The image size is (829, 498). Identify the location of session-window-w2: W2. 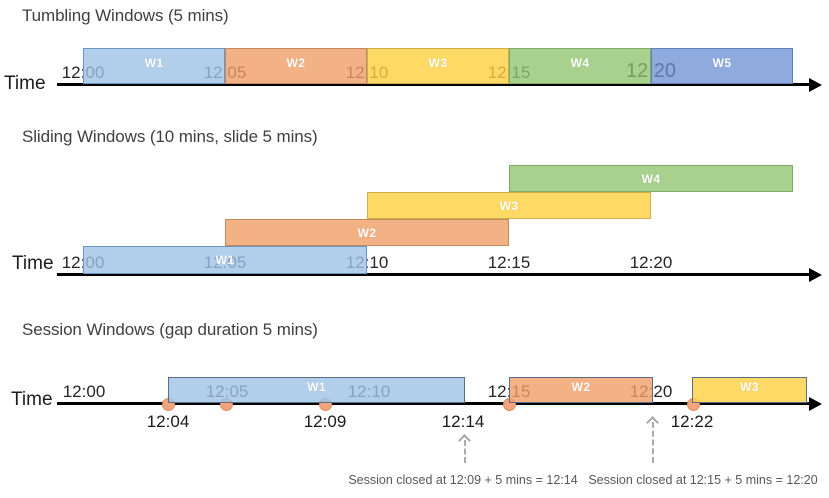
(581, 390).